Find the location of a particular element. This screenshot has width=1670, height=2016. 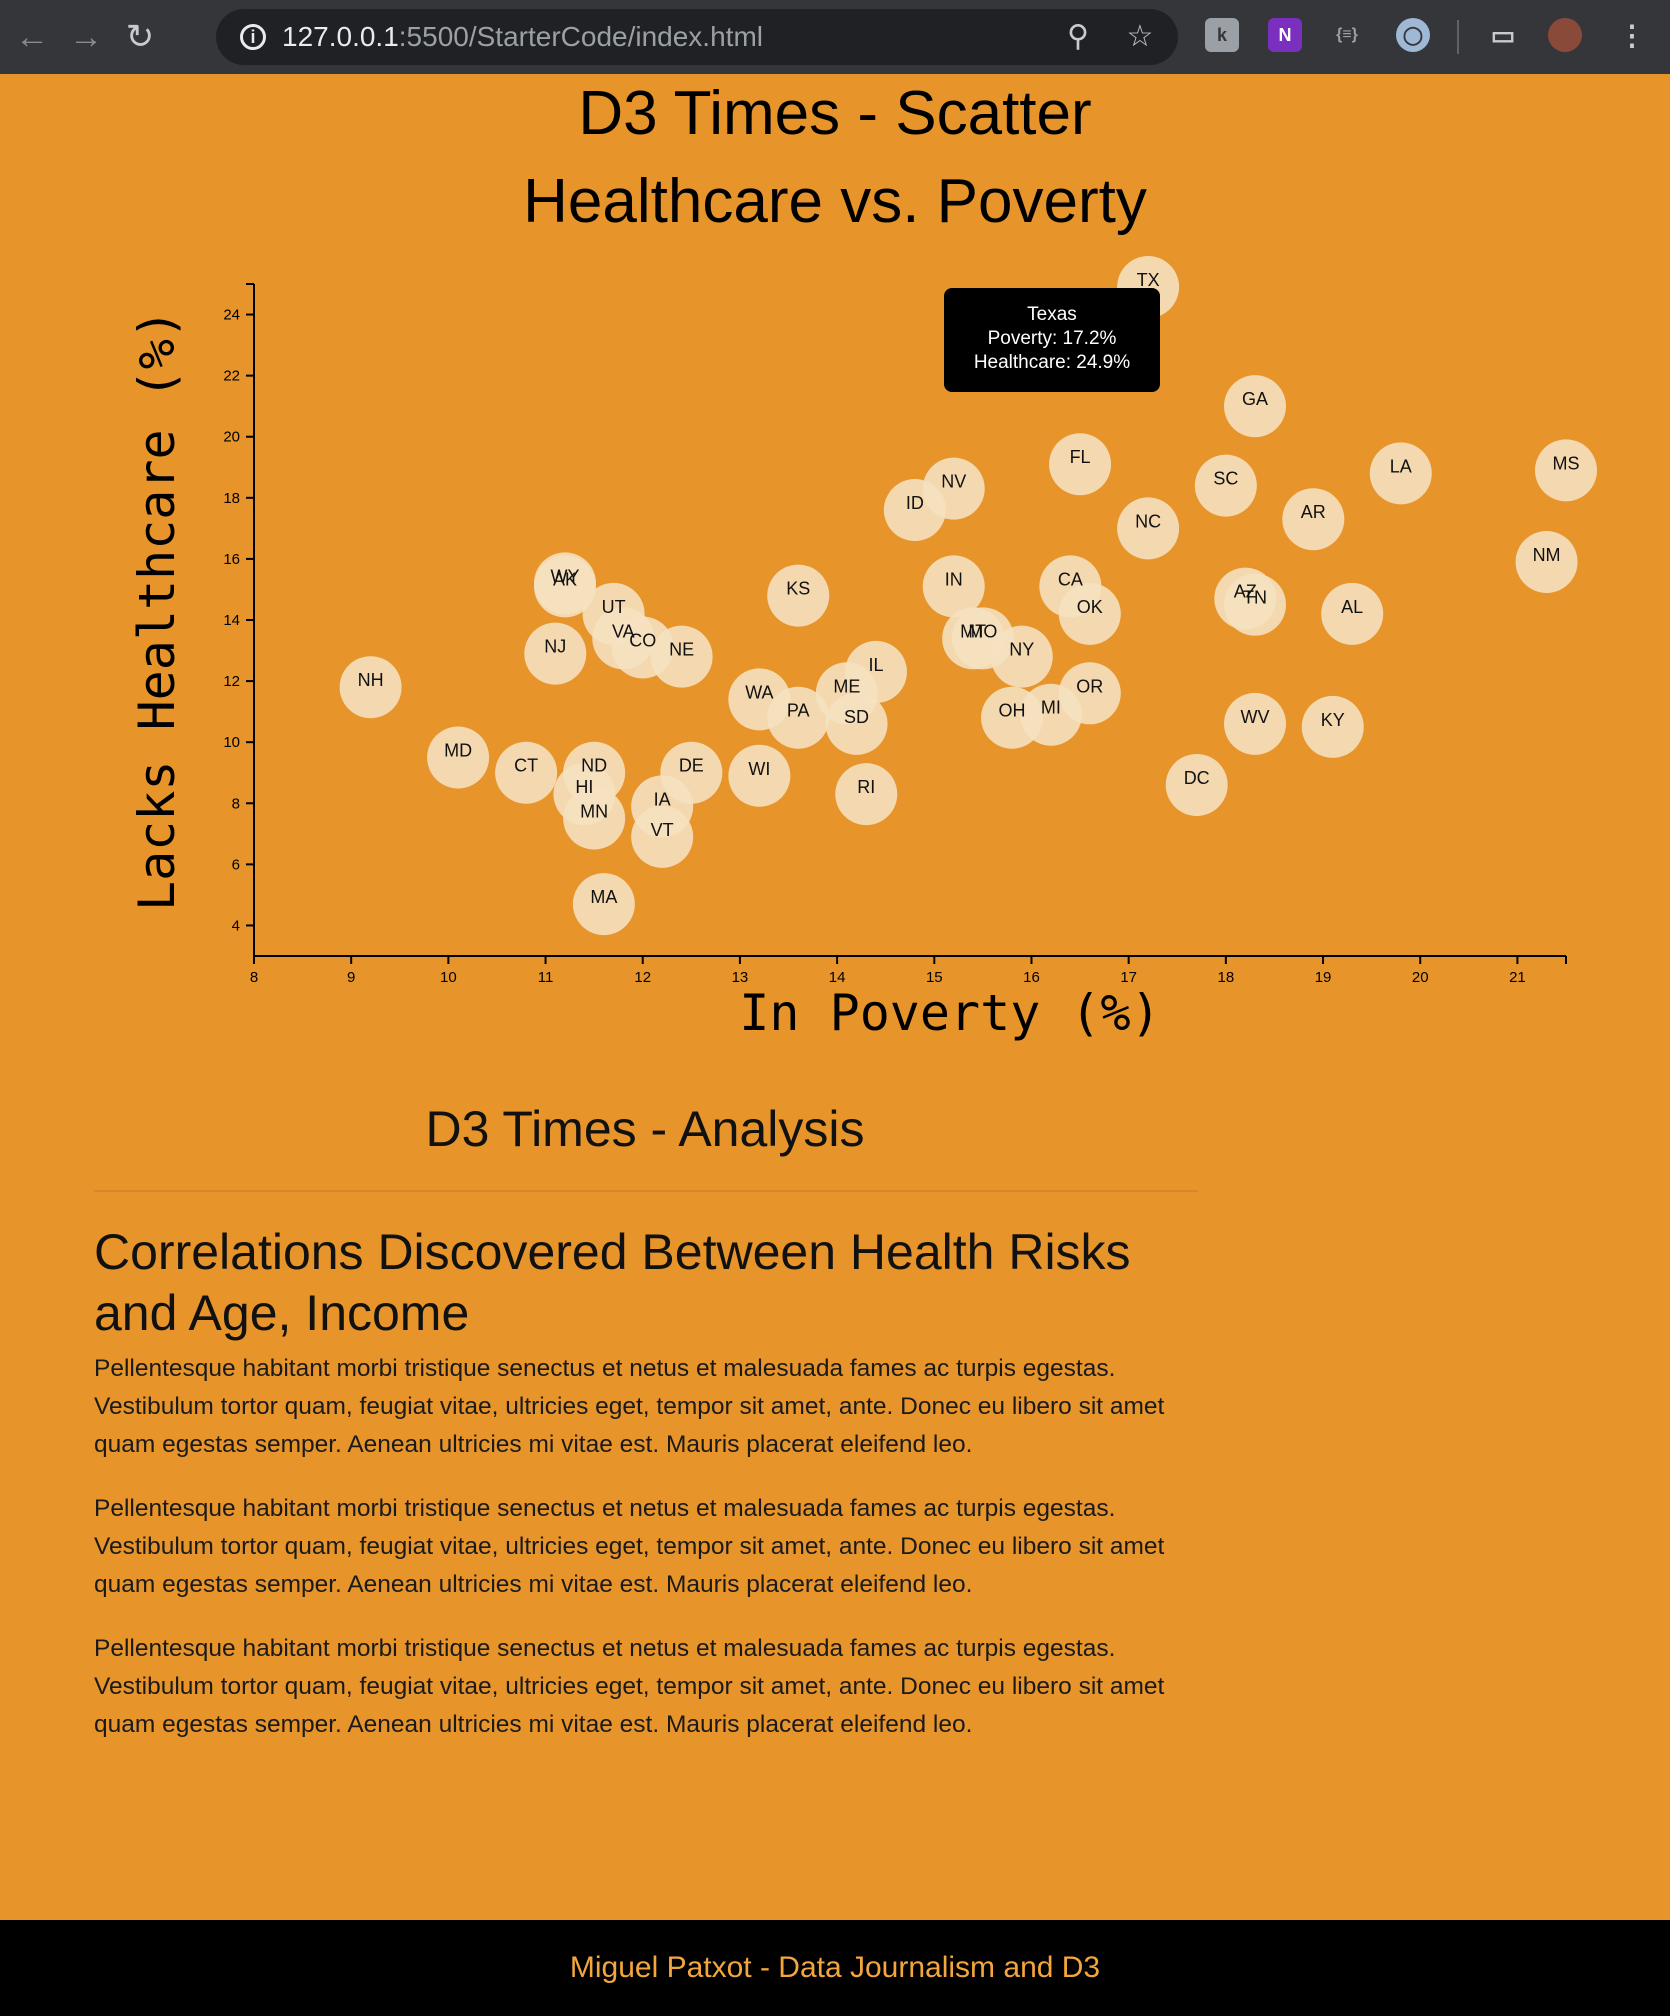

state-label: IN is located at coordinates (954, 579).